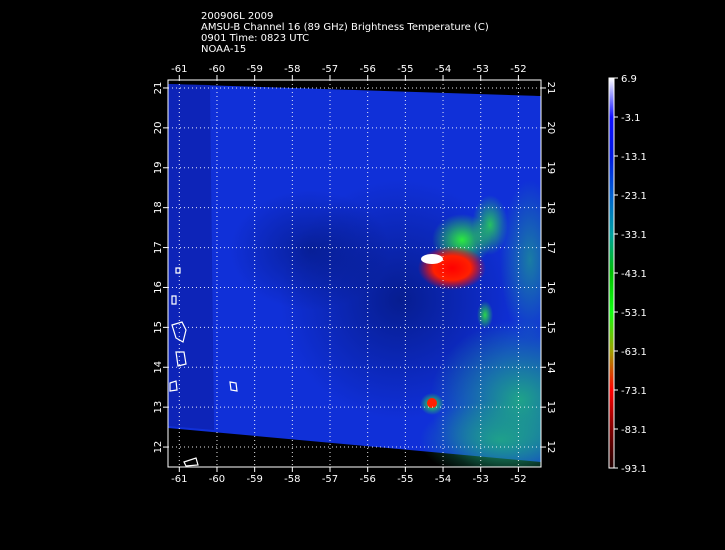  What do you see at coordinates (224, 49) in the screenshot?
I see `satellite-name: NOAA-15` at bounding box center [224, 49].